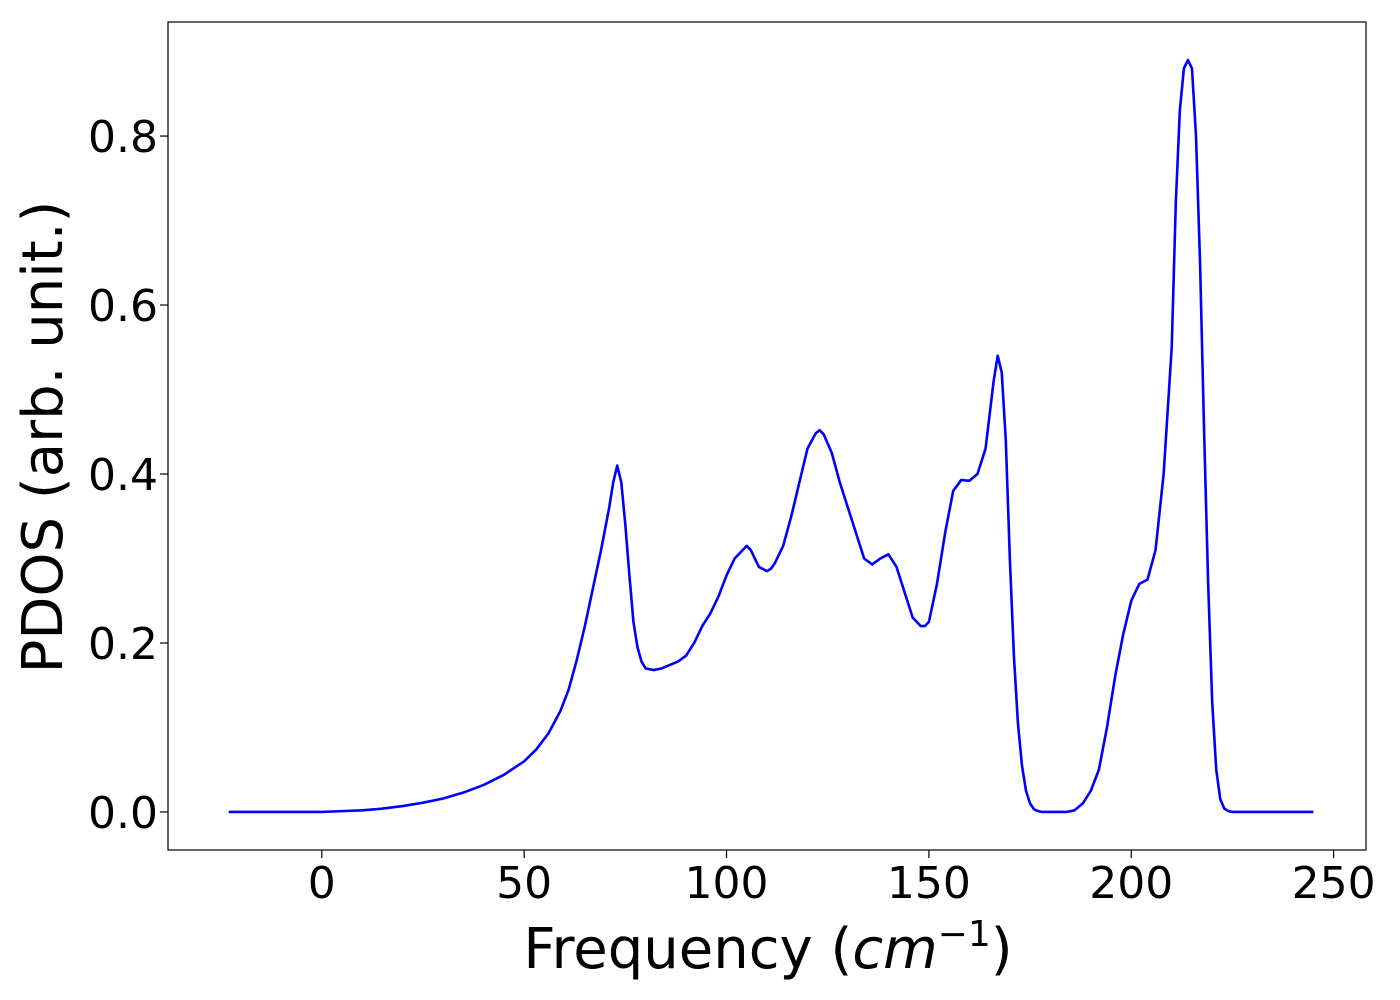 The width and height of the screenshot is (1400, 1000). I want to click on x-tick-label: 250, so click(1334, 883).